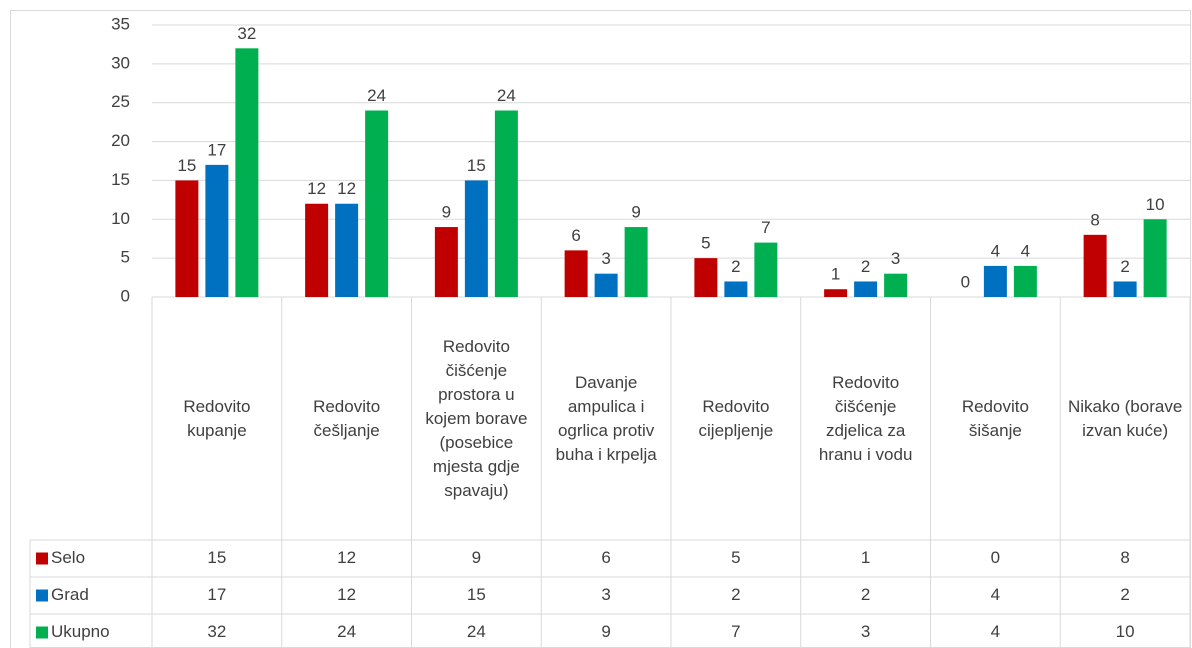 The image size is (1192, 648). What do you see at coordinates (735, 631) in the screenshot?
I see `table-value: 7` at bounding box center [735, 631].